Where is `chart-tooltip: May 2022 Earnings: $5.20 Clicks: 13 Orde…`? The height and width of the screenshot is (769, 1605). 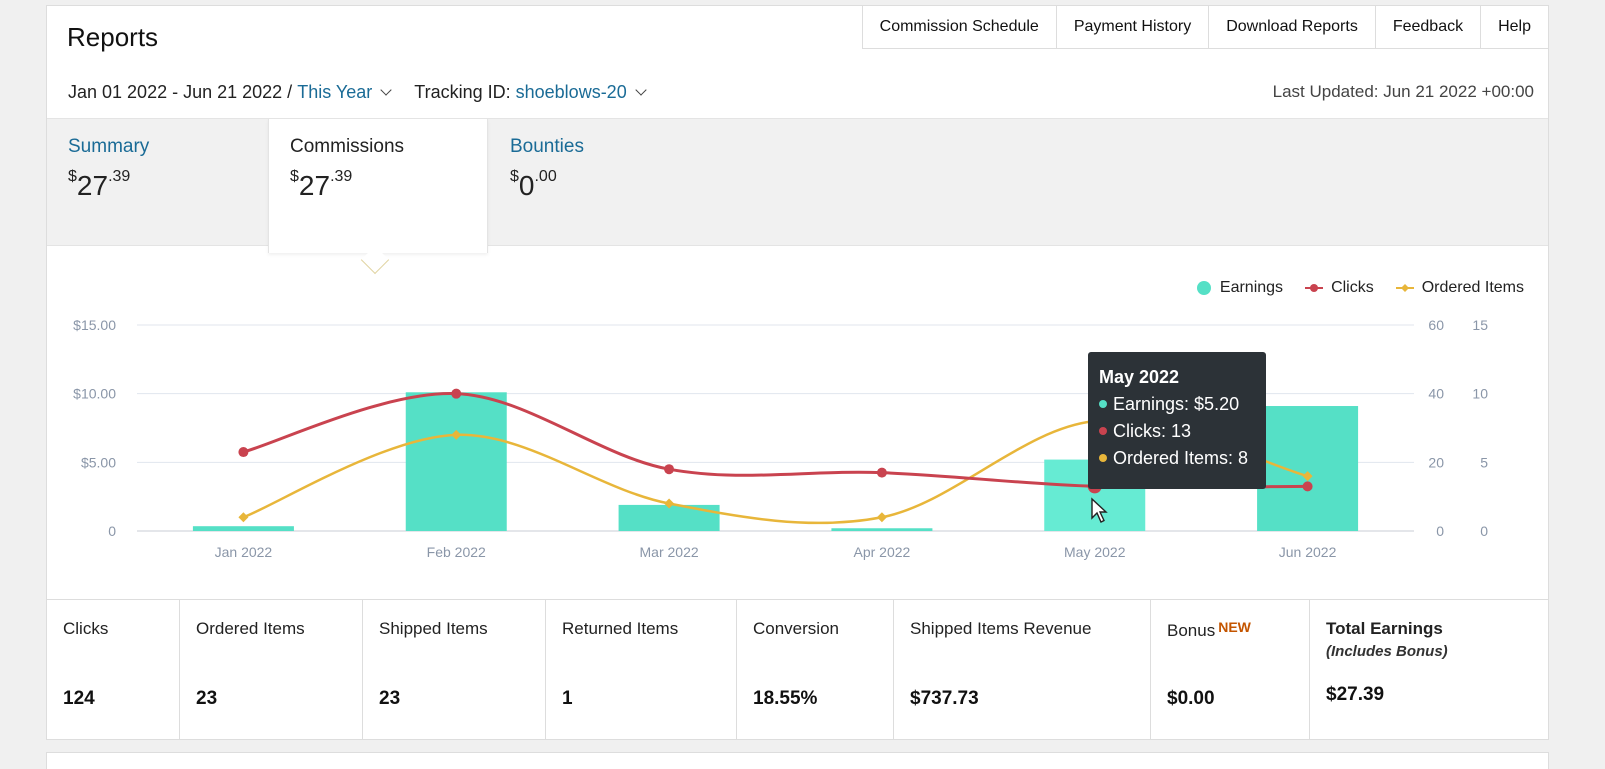
chart-tooltip: May 2022 Earnings: $5.20 Clicks: 13 Orde… is located at coordinates (1177, 420).